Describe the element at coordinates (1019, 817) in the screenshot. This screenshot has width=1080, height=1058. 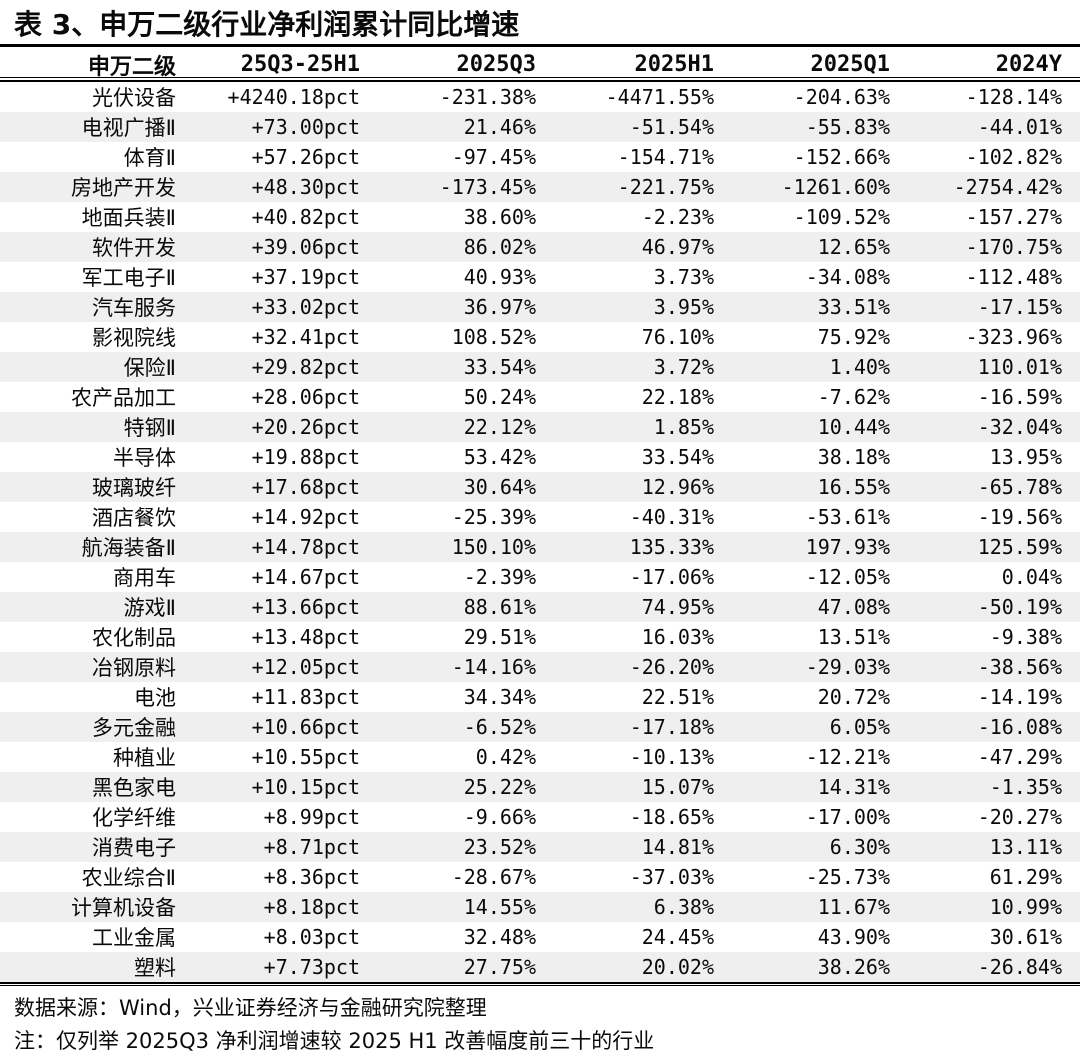
I see `cell-2024y: -20.27%` at that location.